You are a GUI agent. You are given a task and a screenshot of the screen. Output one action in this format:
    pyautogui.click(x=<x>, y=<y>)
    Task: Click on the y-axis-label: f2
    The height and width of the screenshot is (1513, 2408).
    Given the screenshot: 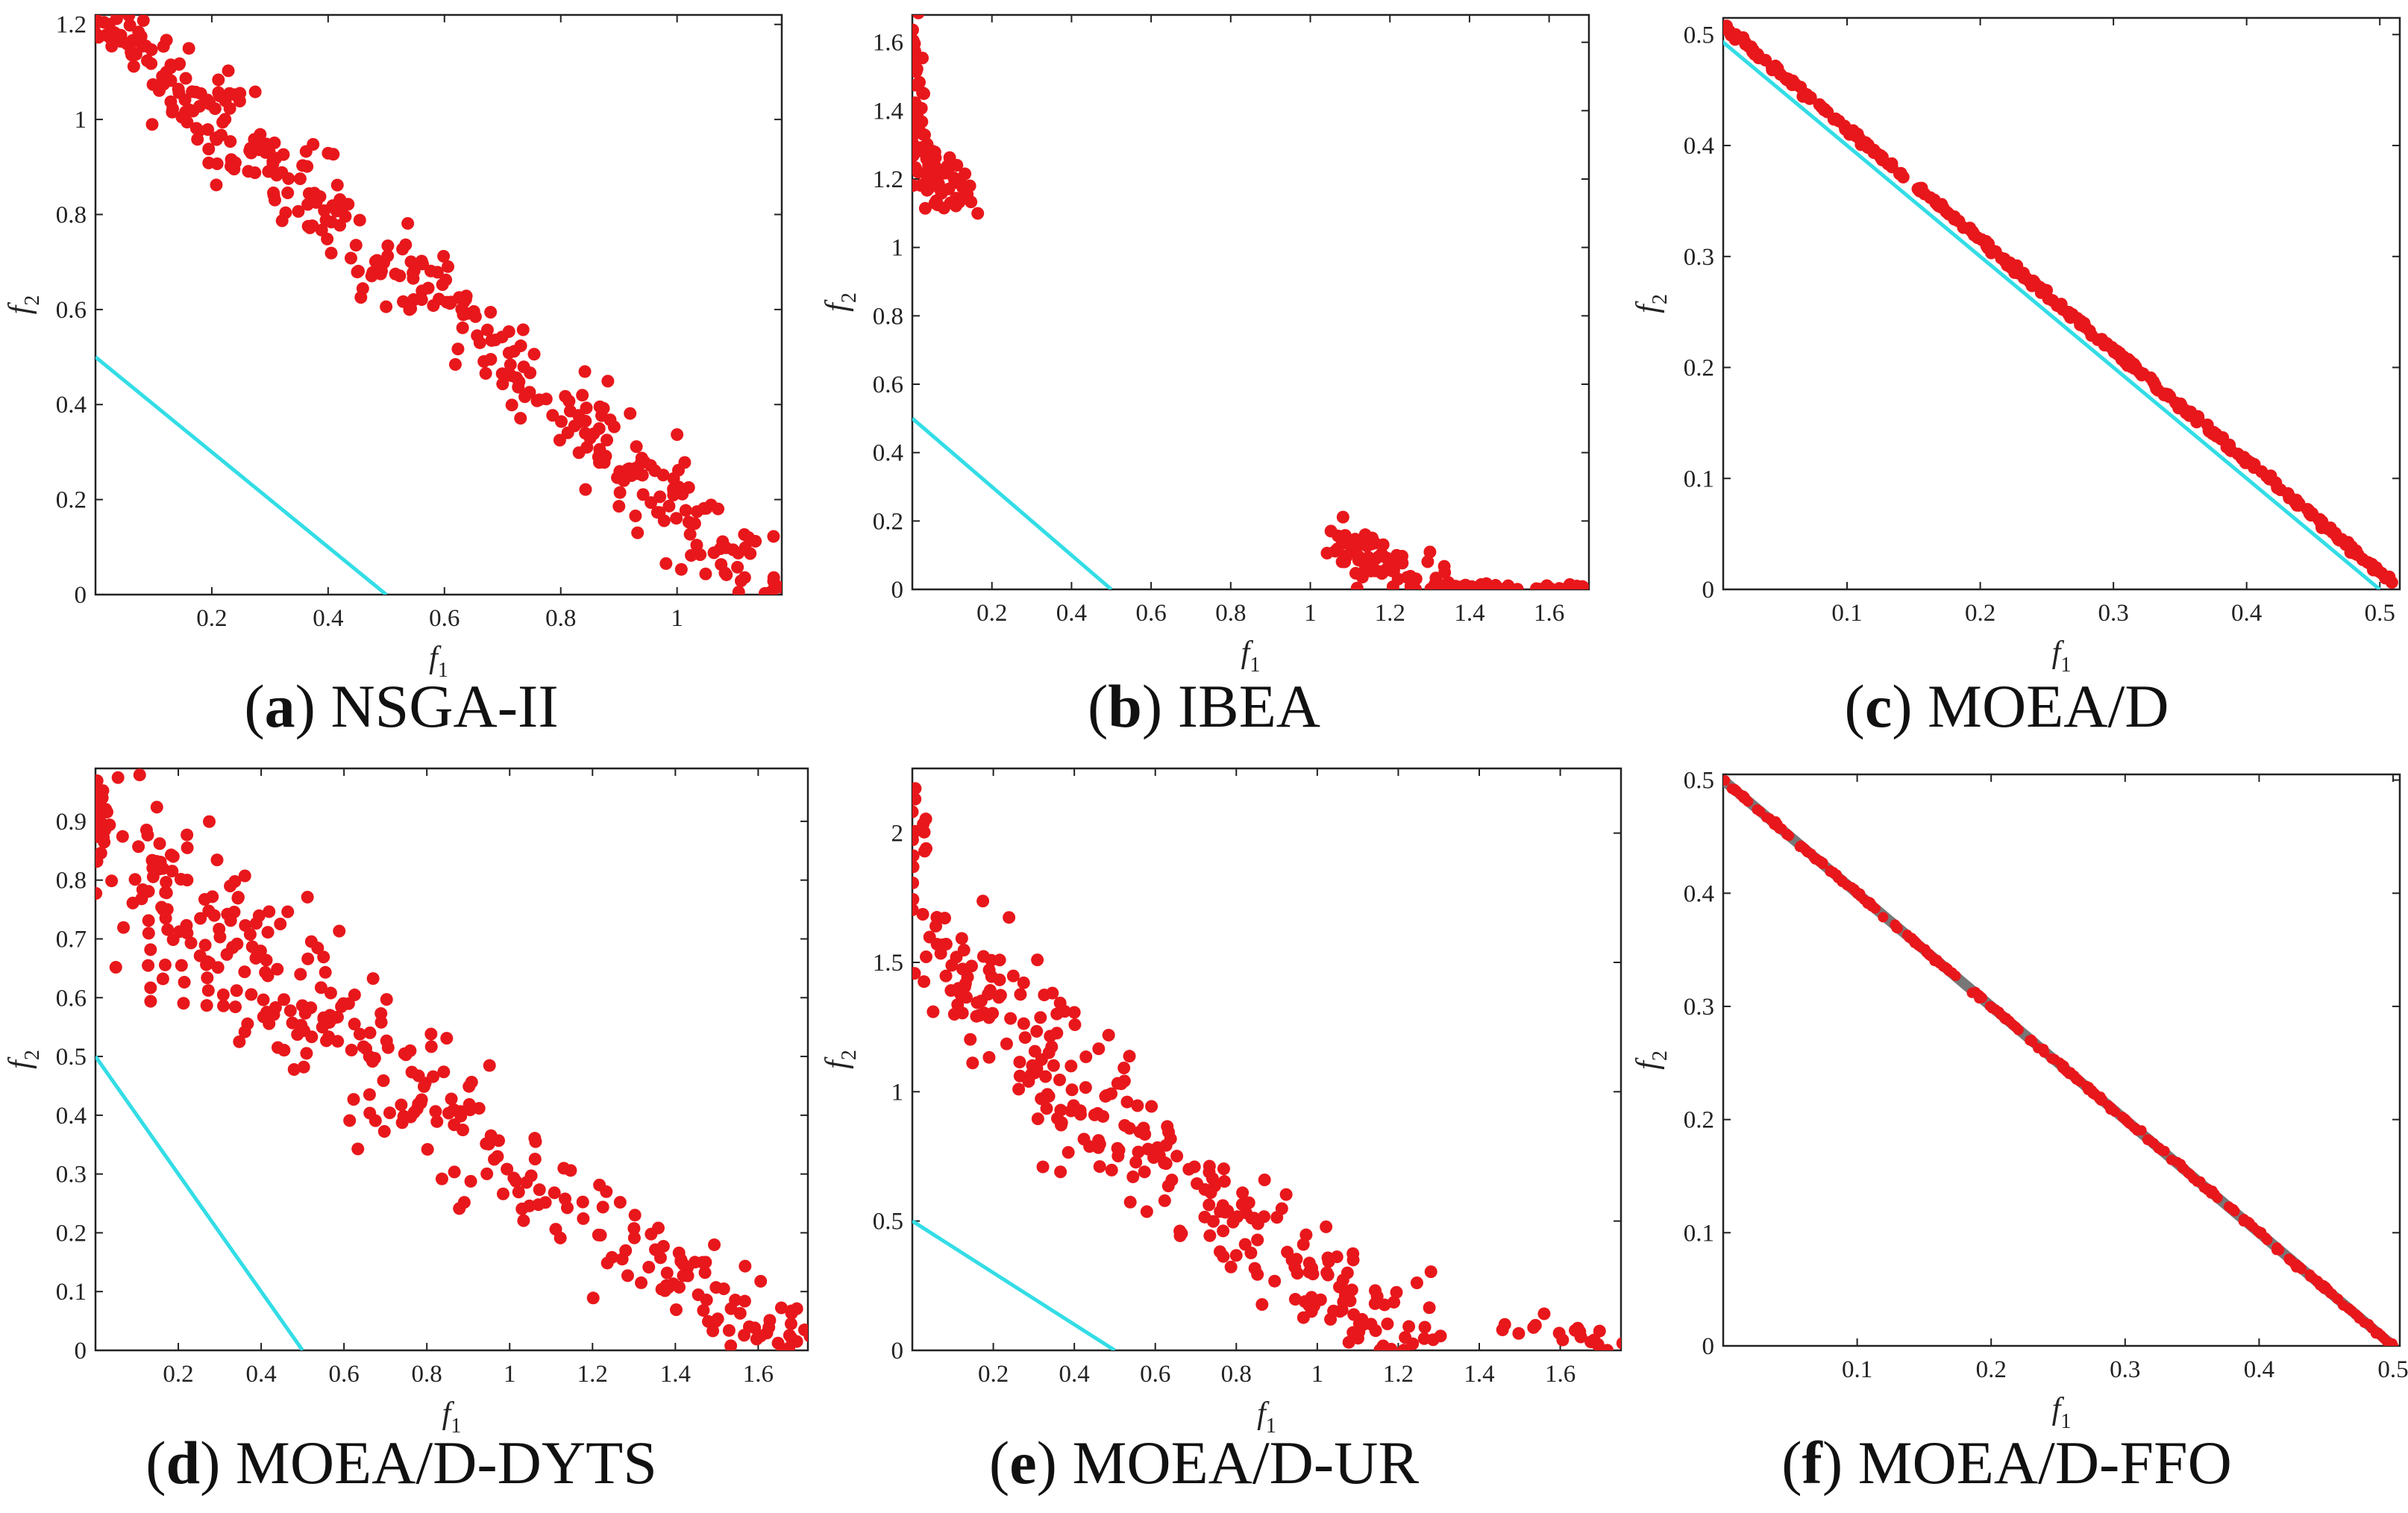 What is the action you would take?
    pyautogui.click(x=1652, y=1060)
    